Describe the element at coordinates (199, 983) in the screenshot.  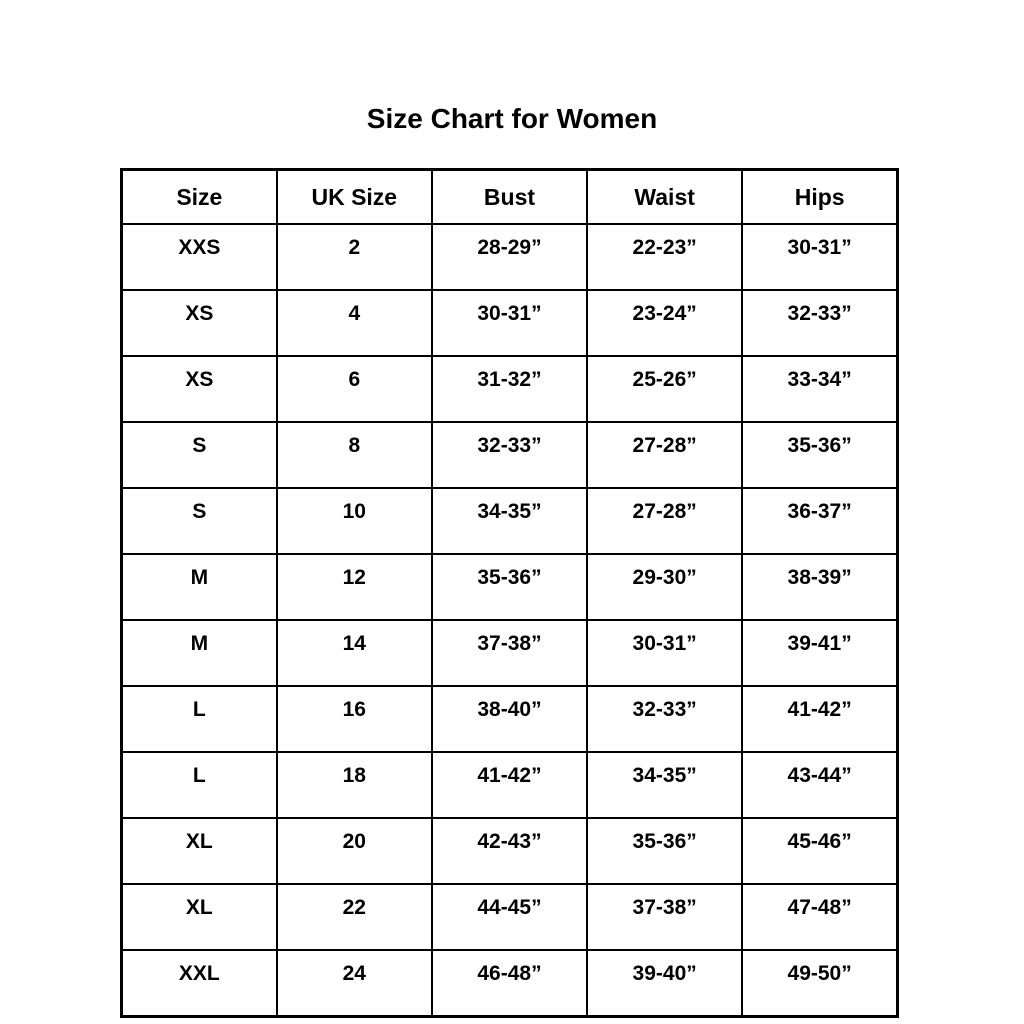
I see `table-cell: XXL` at that location.